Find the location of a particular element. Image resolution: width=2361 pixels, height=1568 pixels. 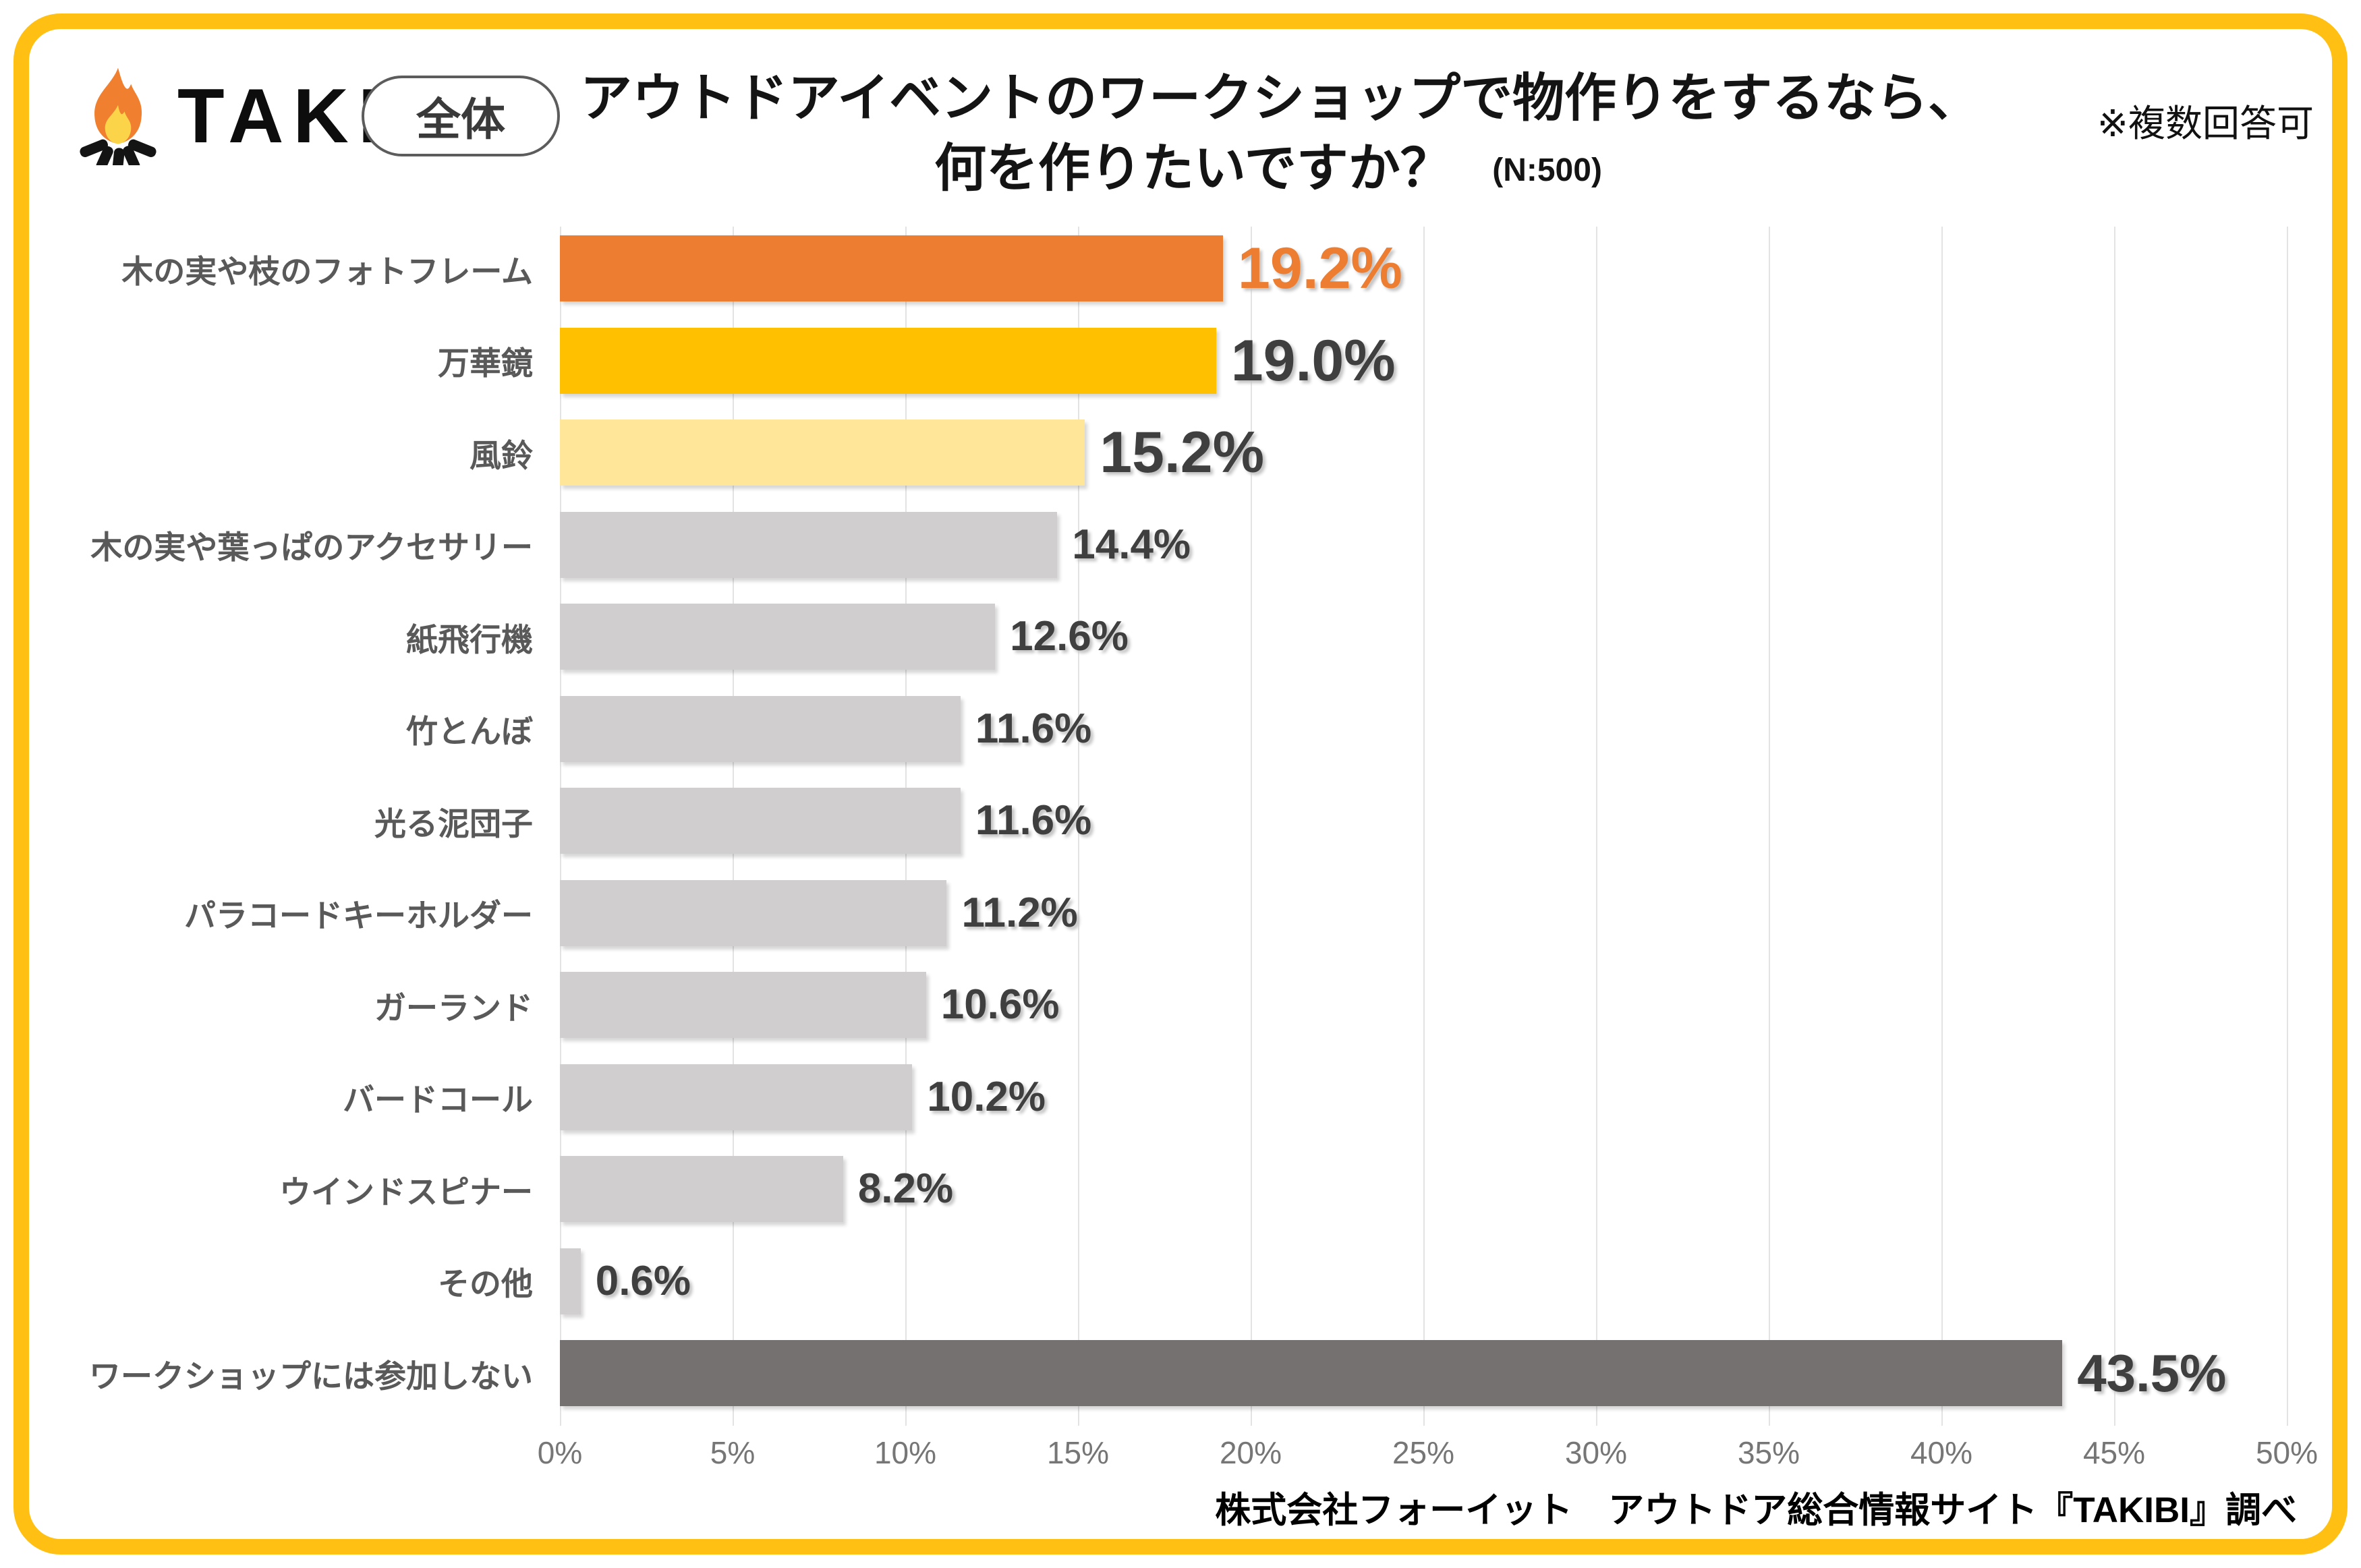

x-axis: 0% 5% 10% 15% 20% 25% 30% 35% 40% 45% 50% is located at coordinates (1428, 1448).